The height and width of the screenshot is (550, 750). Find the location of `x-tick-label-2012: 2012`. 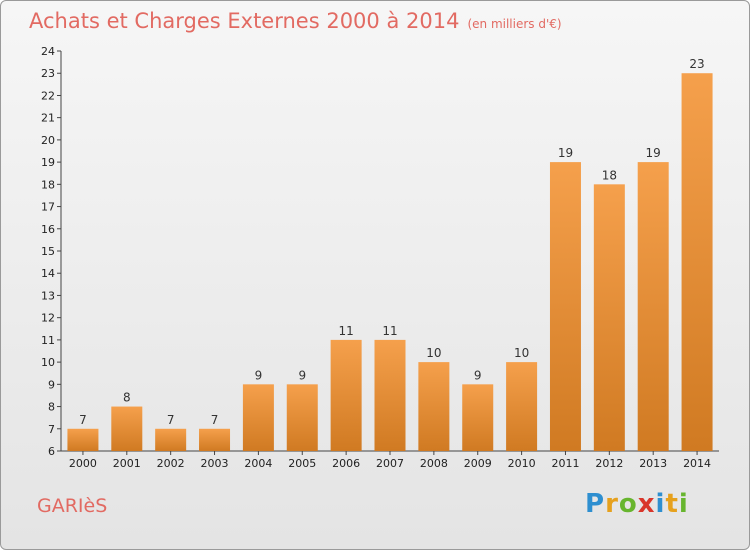

x-tick-label-2012: 2012 is located at coordinates (609, 463).